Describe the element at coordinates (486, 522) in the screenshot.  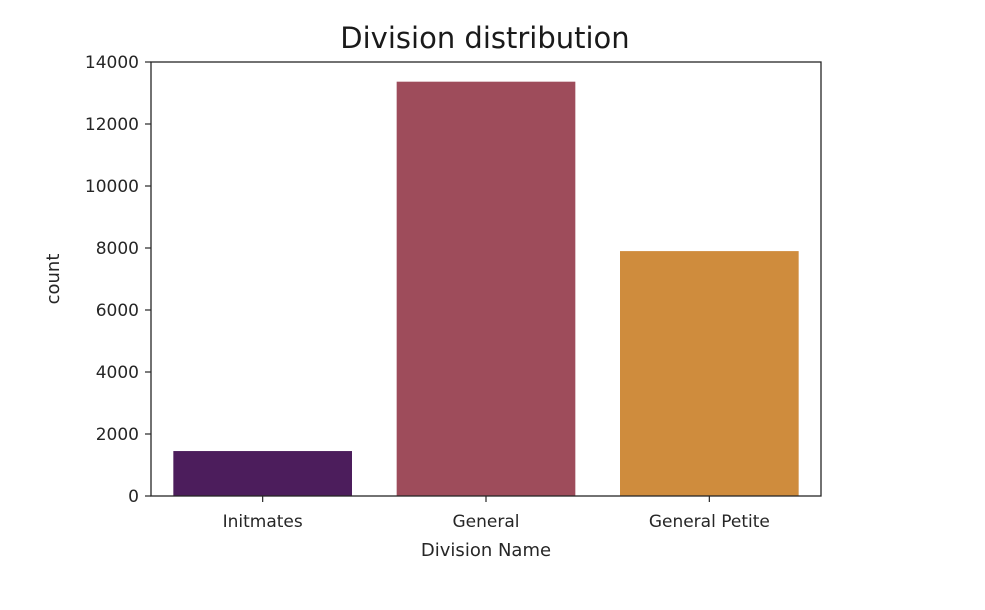
I see `x-tick-label: General` at that location.